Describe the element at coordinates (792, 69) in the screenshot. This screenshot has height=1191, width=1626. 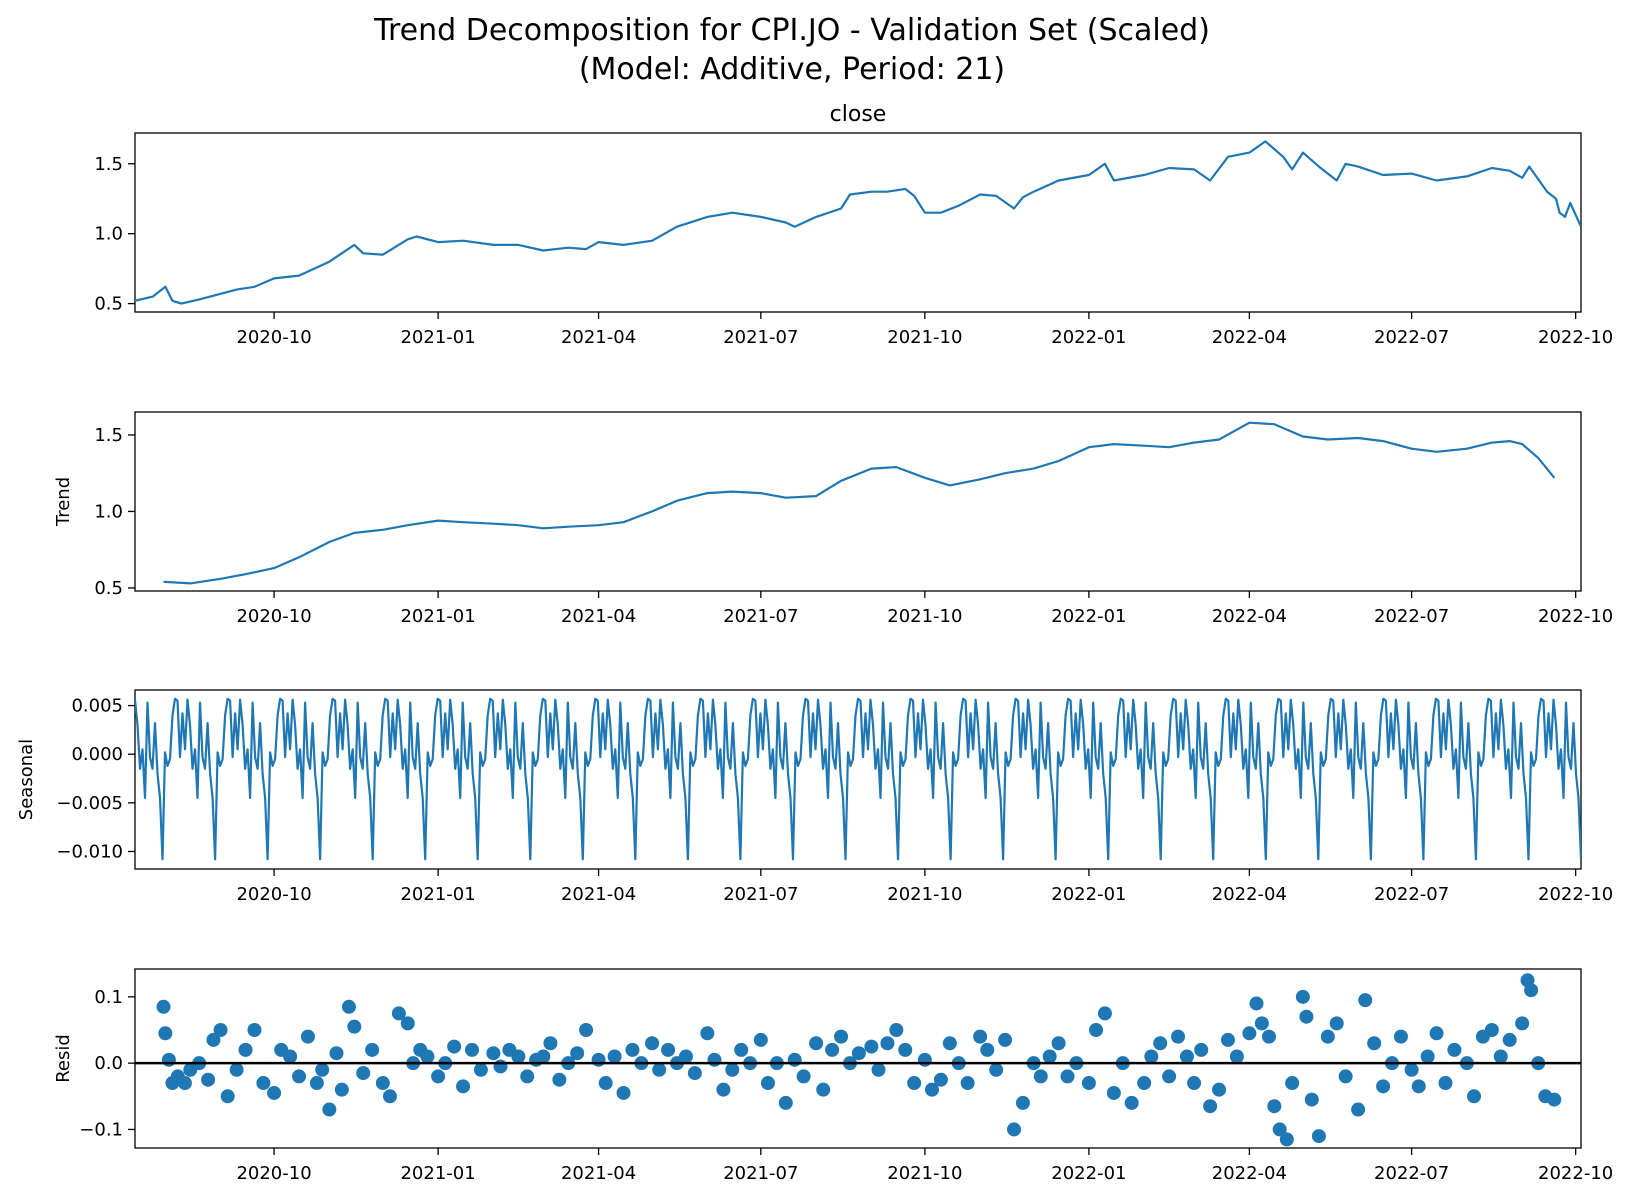
I see `figure-title-line-2: (Model: Additive, Period: 21)` at that location.